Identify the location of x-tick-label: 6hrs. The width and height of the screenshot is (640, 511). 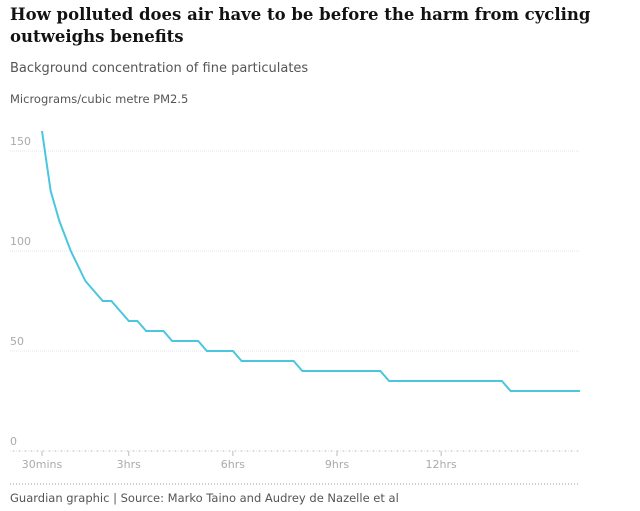
(233, 464).